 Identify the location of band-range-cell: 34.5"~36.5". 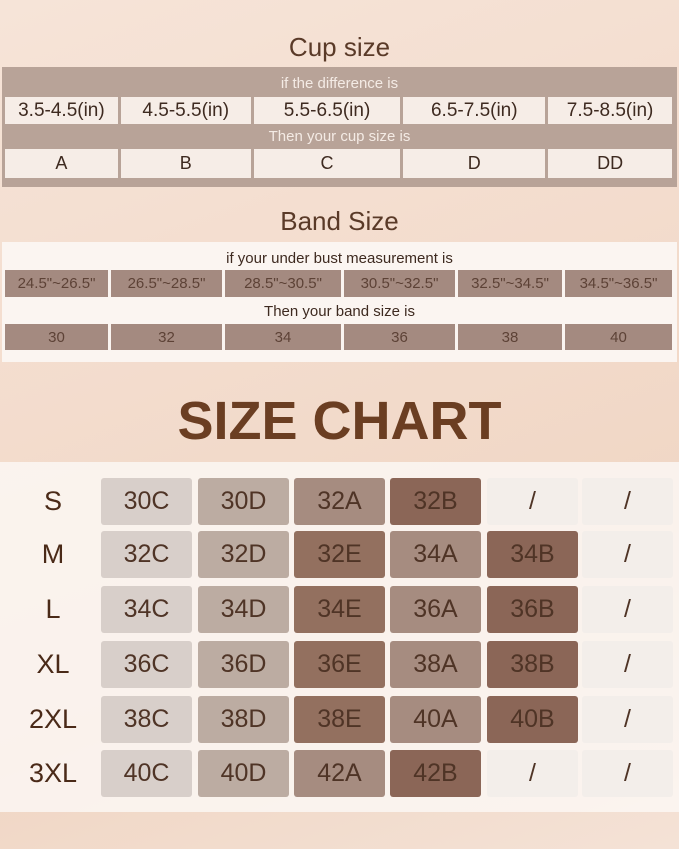
(618, 283).